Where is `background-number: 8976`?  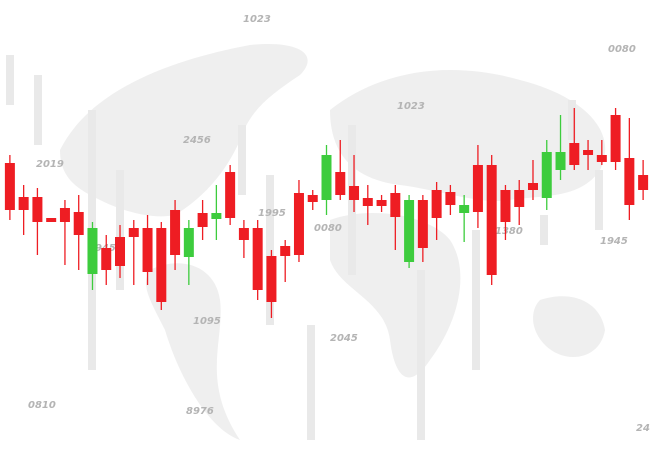 background-number: 8976 is located at coordinates (200, 411).